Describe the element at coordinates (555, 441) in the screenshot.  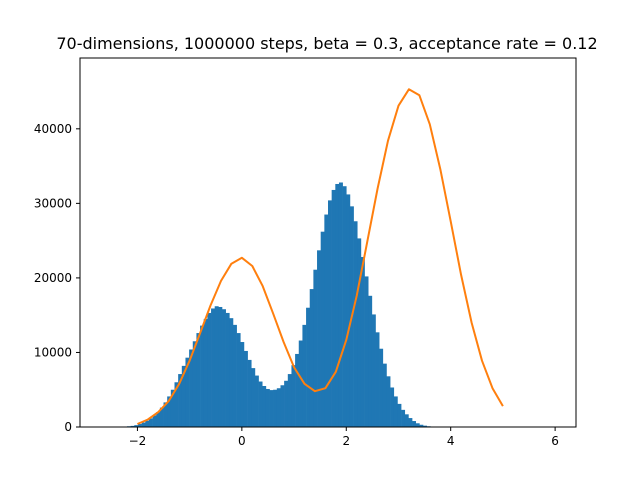
I see `x-tick-label: 6` at that location.